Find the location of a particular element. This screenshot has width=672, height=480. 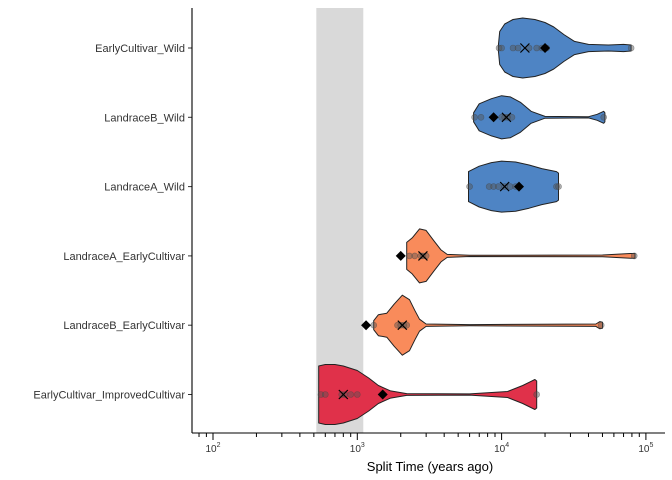

x-tick-label: 10⁴ is located at coordinates (501, 448).